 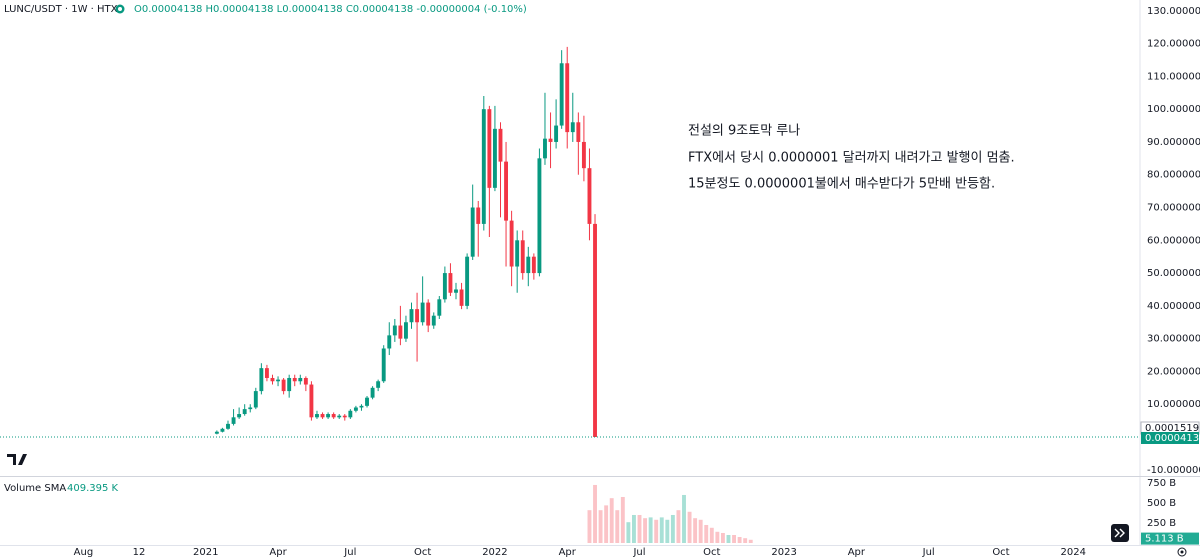 What do you see at coordinates (1173, 339) in the screenshot?
I see `y-tick-label: 30.00000000` at bounding box center [1173, 339].